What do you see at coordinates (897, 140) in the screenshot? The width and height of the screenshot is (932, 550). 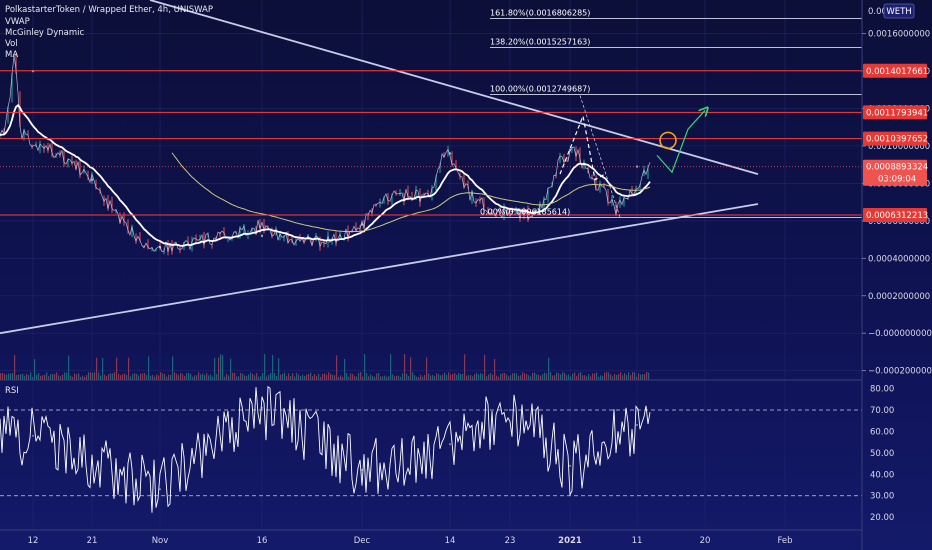 I see `level-price-label: 0.0010397652` at bounding box center [897, 140].